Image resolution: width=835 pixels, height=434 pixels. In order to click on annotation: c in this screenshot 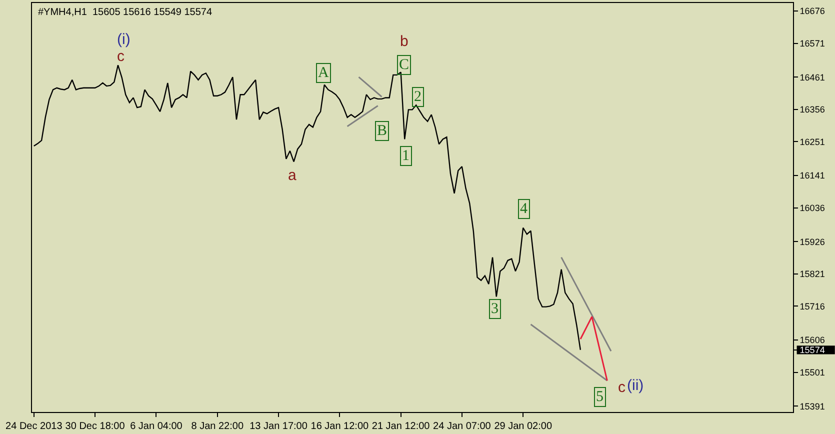, I will do `click(121, 56)`.